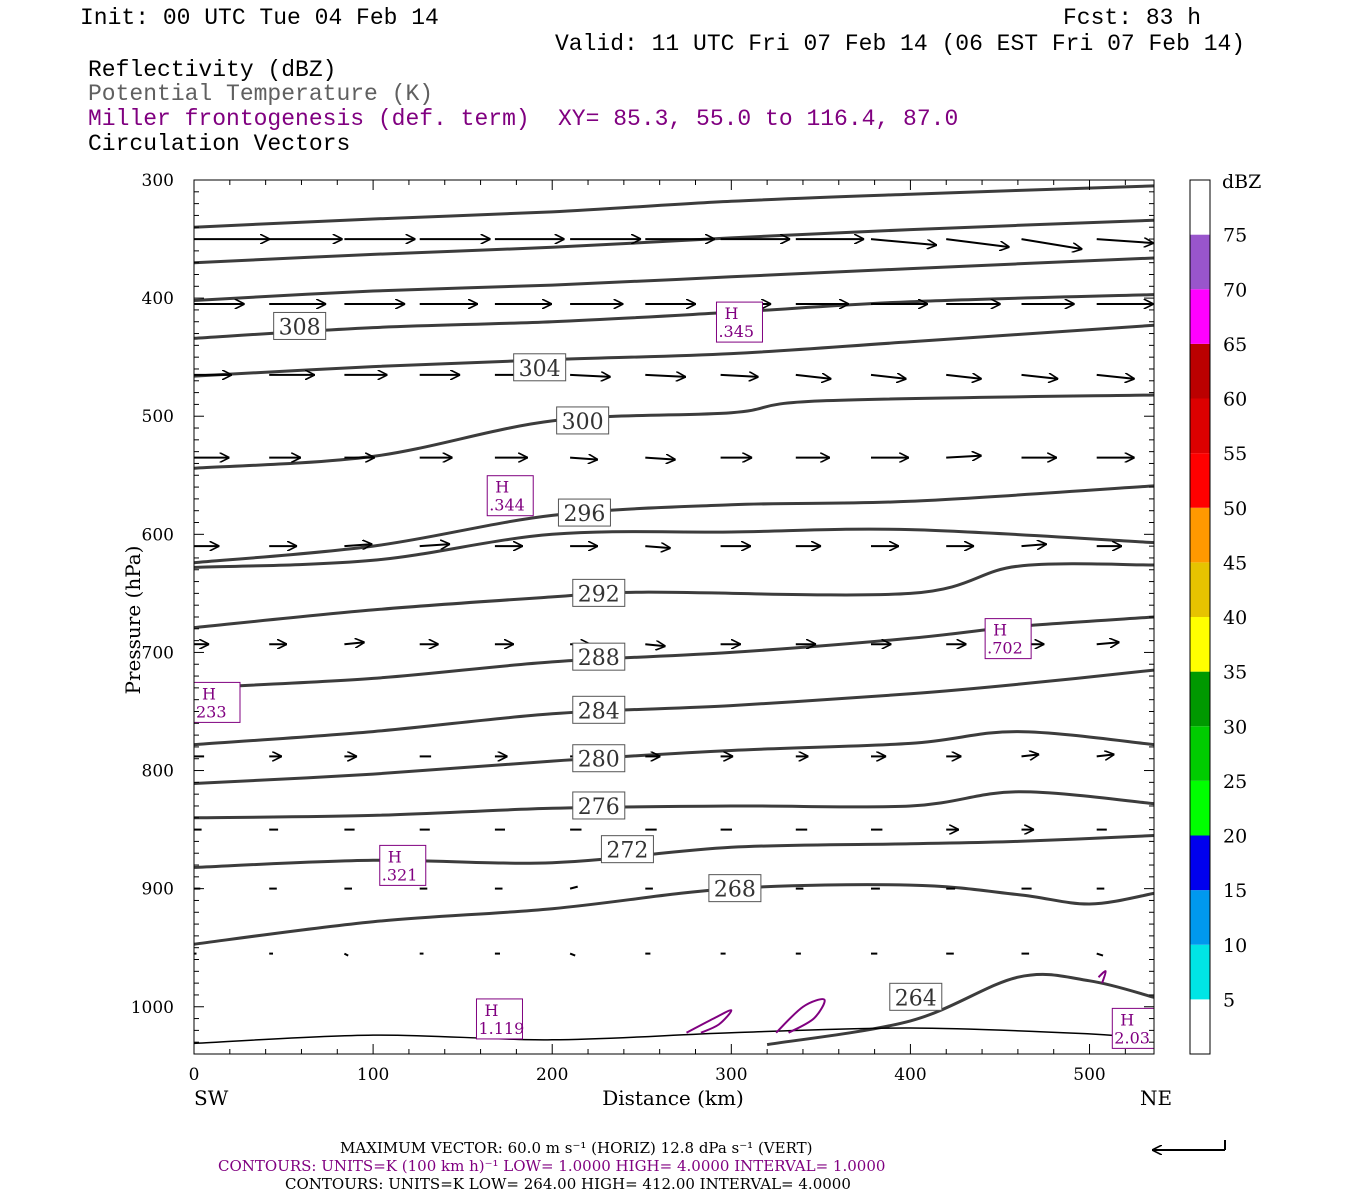 The width and height of the screenshot is (1350, 1200). I want to click on theta-label-288: 288, so click(599, 658).